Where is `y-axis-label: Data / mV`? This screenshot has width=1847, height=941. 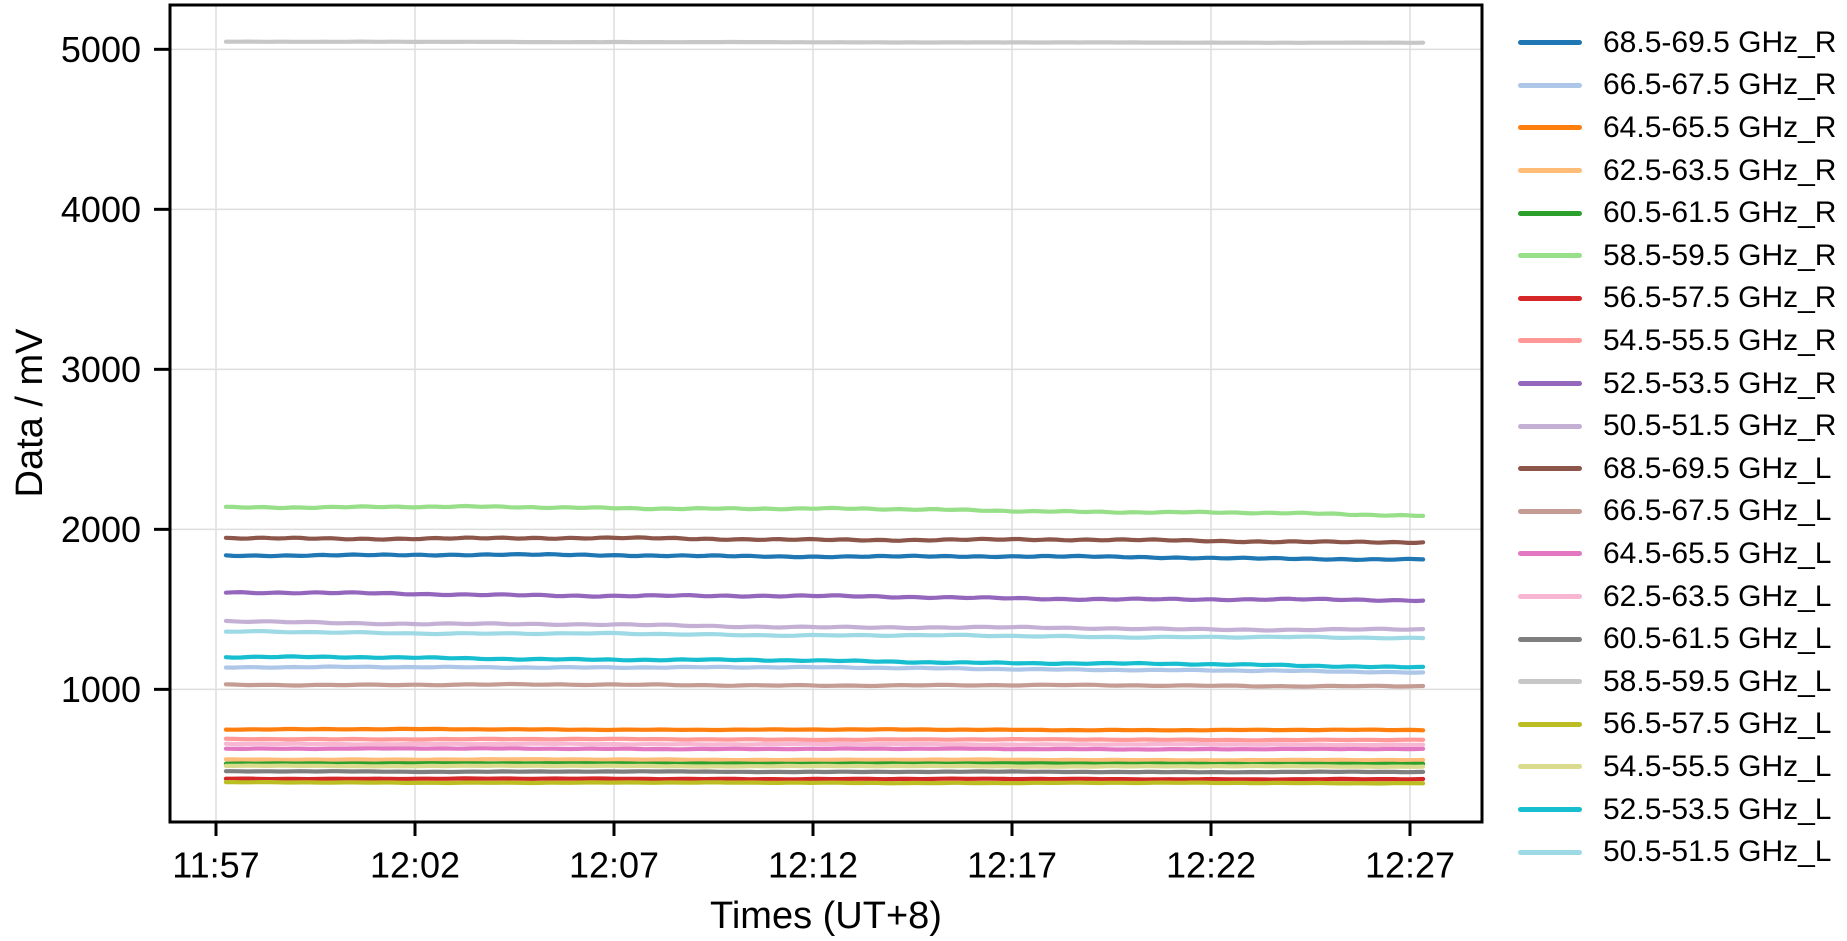 y-axis-label: Data / mV is located at coordinates (30, 413).